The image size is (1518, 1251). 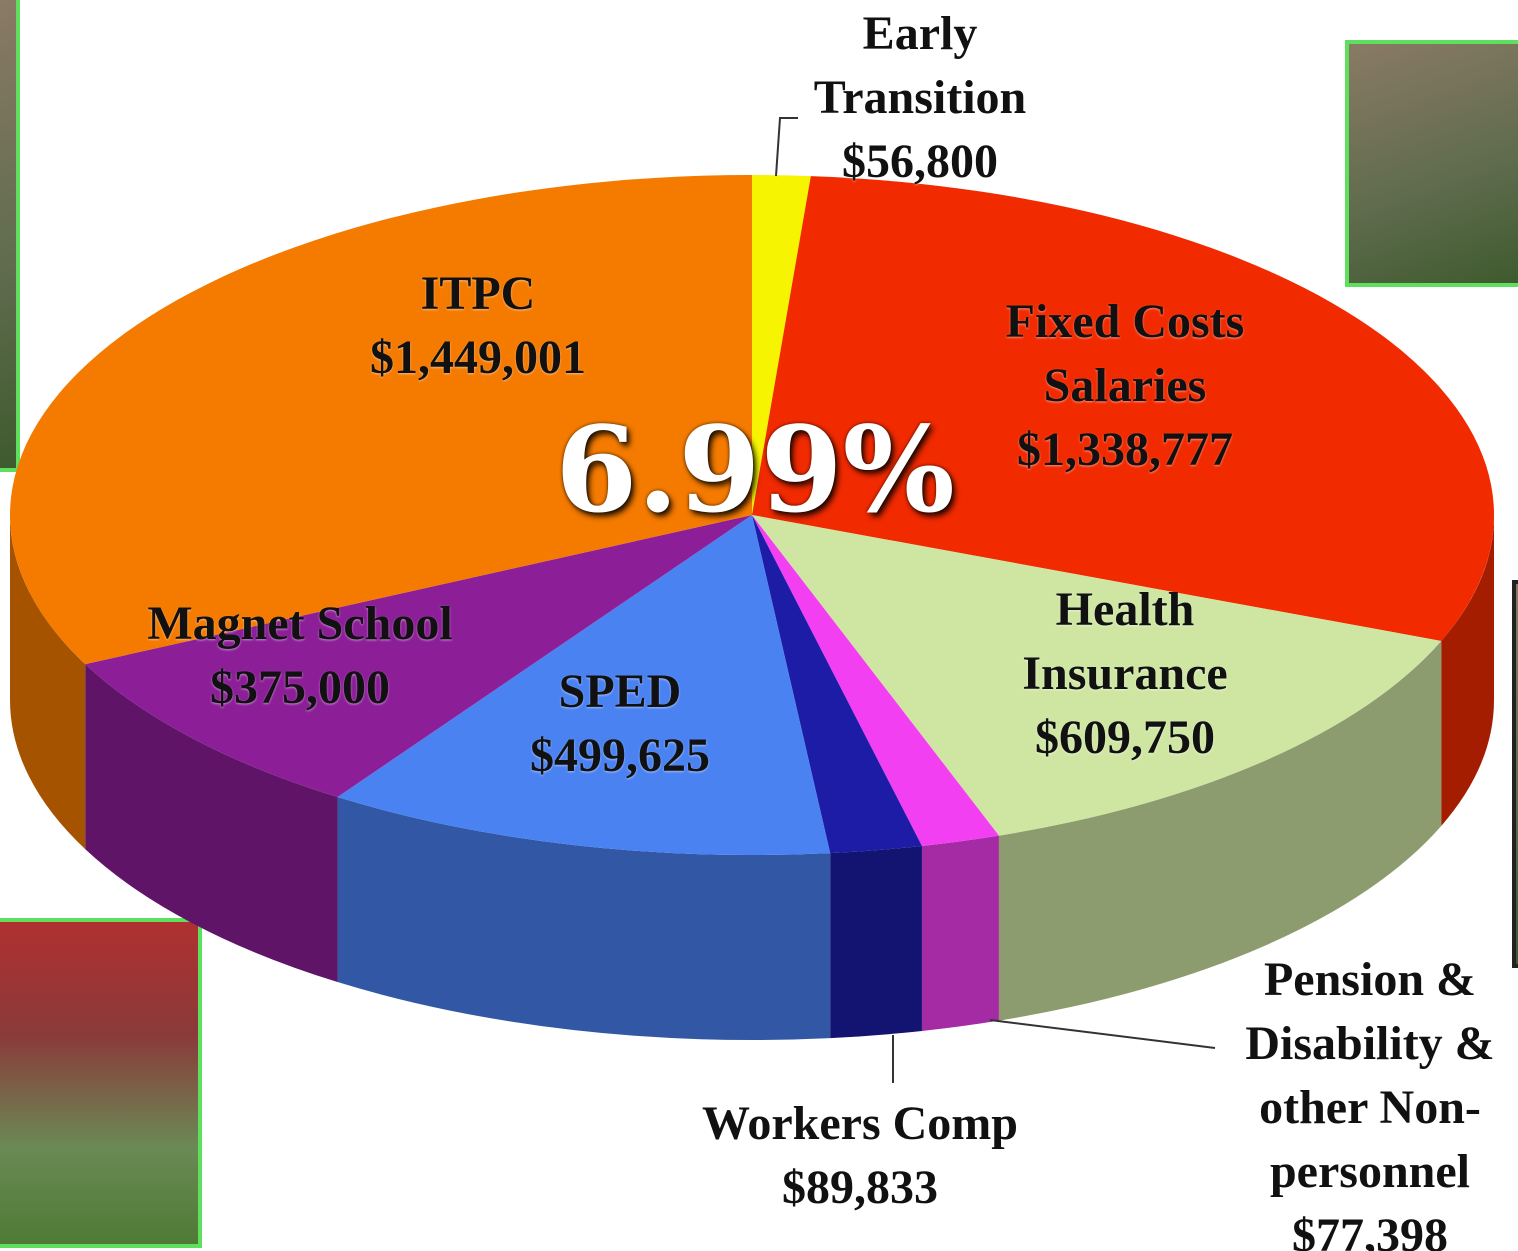 What do you see at coordinates (860, 1123) in the screenshot?
I see `category-name: Workers Comp` at bounding box center [860, 1123].